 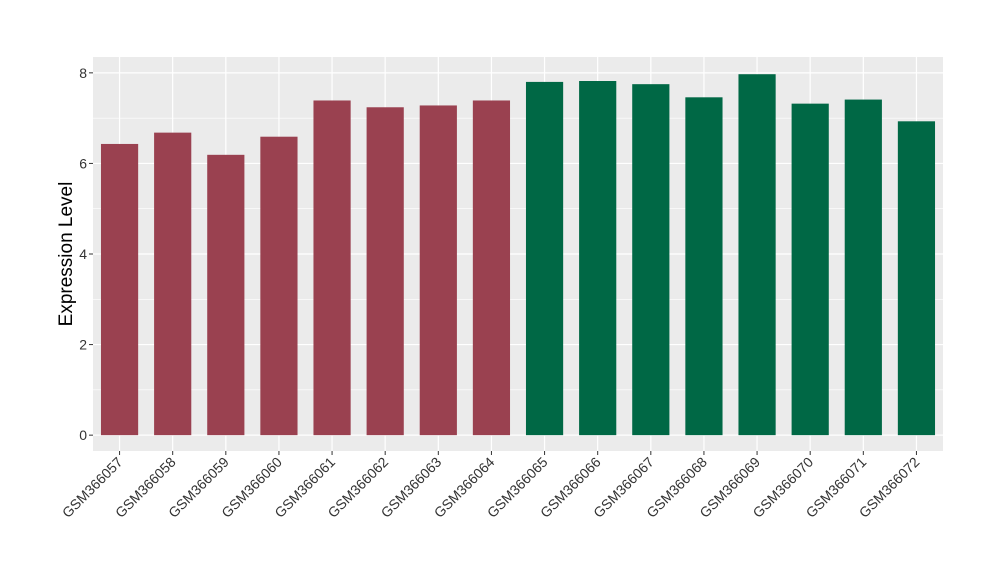 What do you see at coordinates (651, 260) in the screenshot?
I see `bar-GSM366067` at bounding box center [651, 260].